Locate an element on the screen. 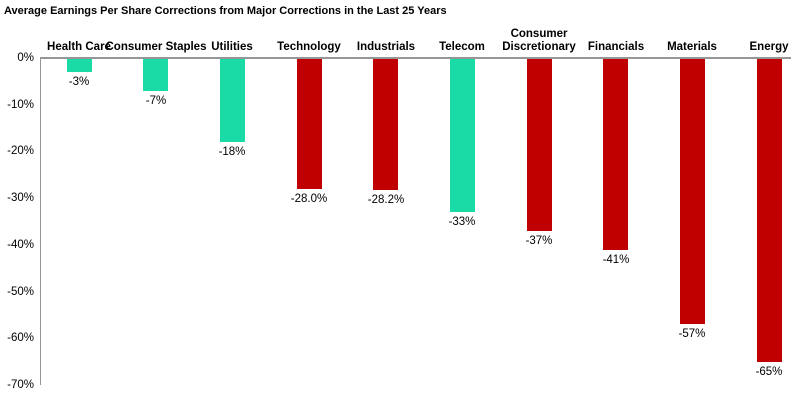 This screenshot has height=400, width=806. category-label-technology: Technology is located at coordinates (309, 47).